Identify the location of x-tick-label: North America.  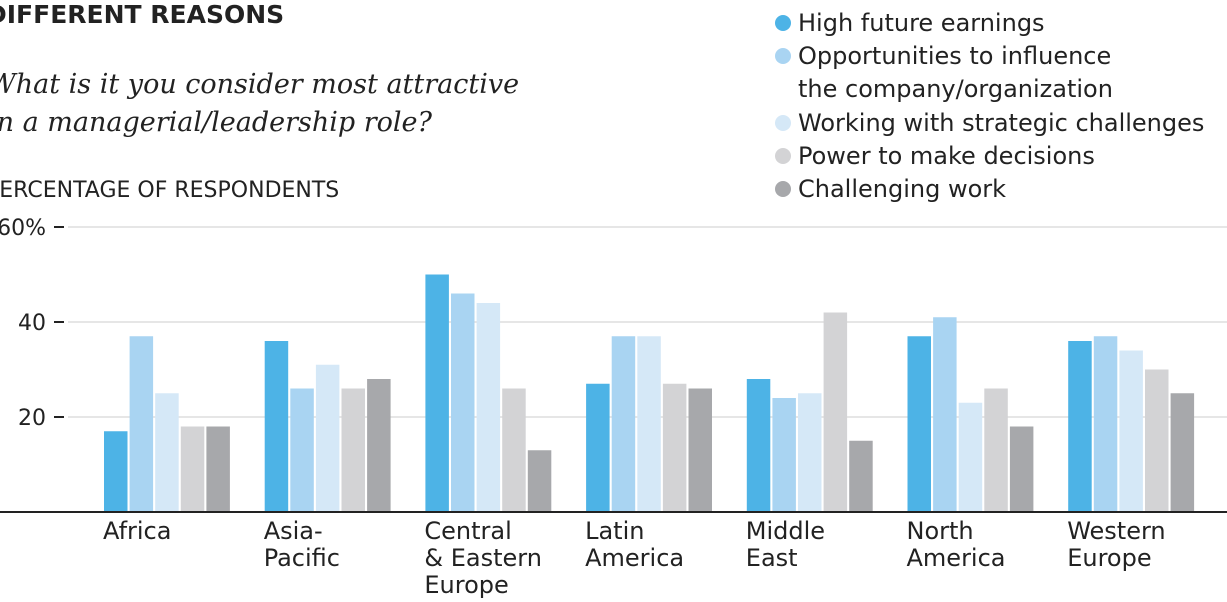
(956, 544).